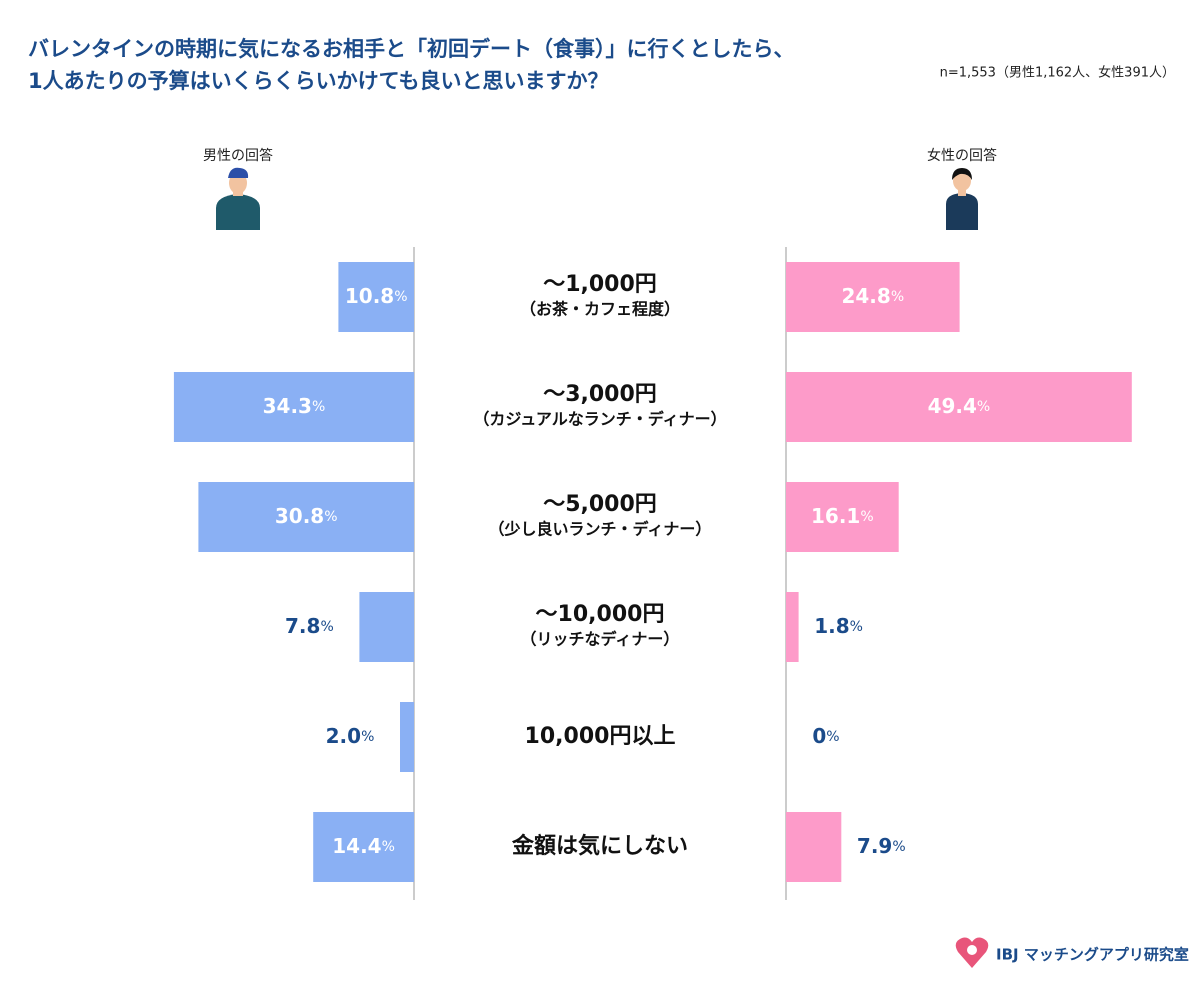 The image size is (1200, 1000). I want to click on value-label: 7.8%, so click(309, 626).